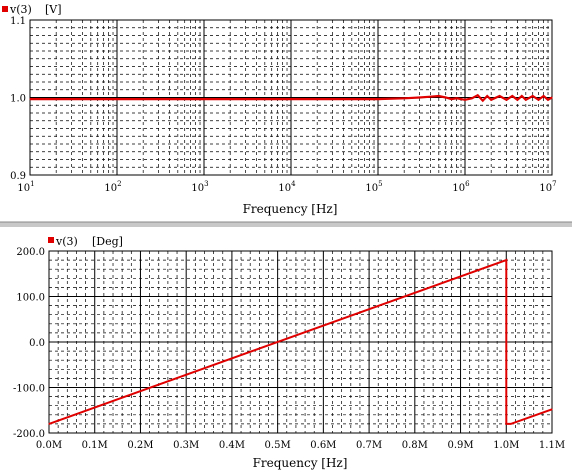  What do you see at coordinates (552, 445) in the screenshot?
I see `x-tick-label: 1.1M` at bounding box center [552, 445].